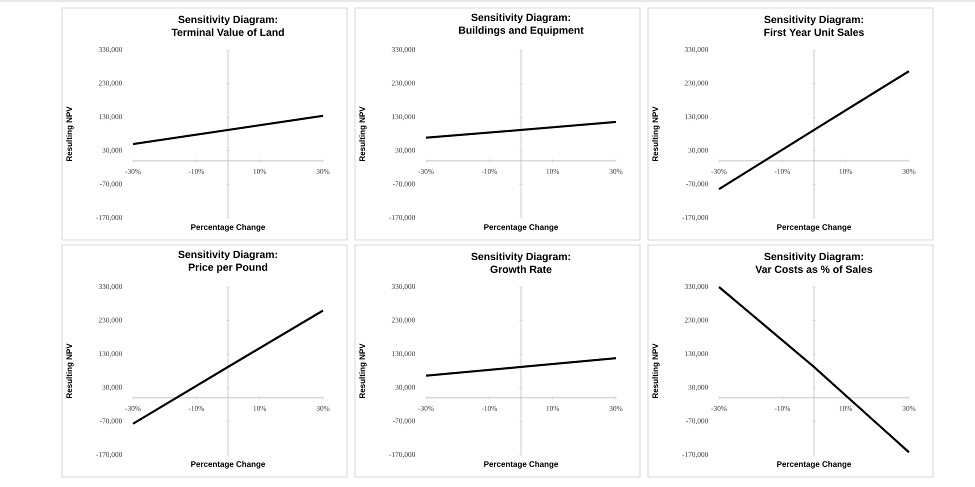 The image size is (975, 487). I want to click on chart-subtitle: First Year Unit Sales, so click(814, 32).